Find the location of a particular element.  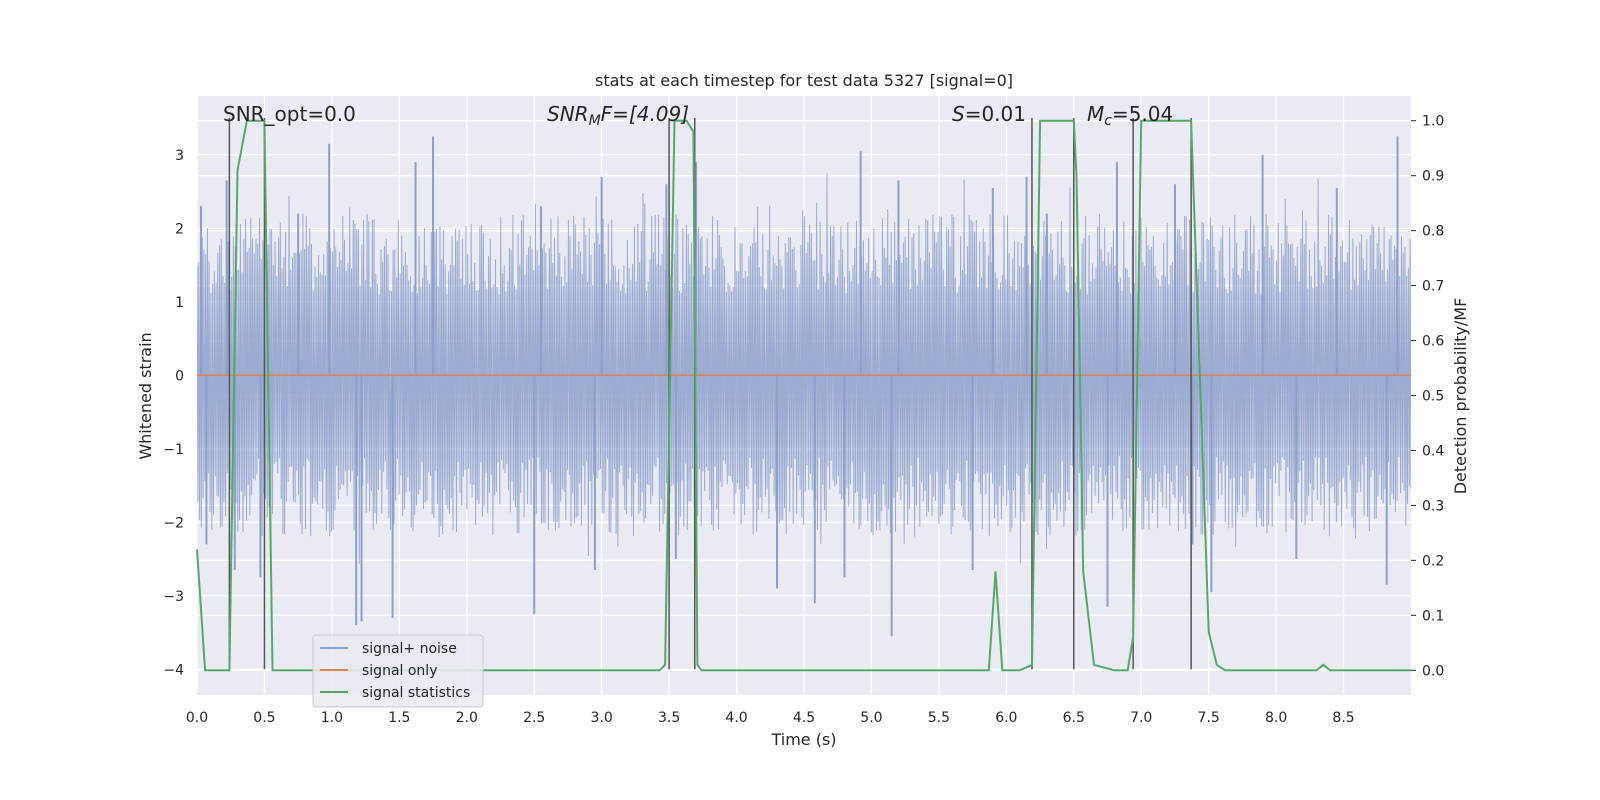

legend-label-statistics: signal statistics is located at coordinates (416, 693).